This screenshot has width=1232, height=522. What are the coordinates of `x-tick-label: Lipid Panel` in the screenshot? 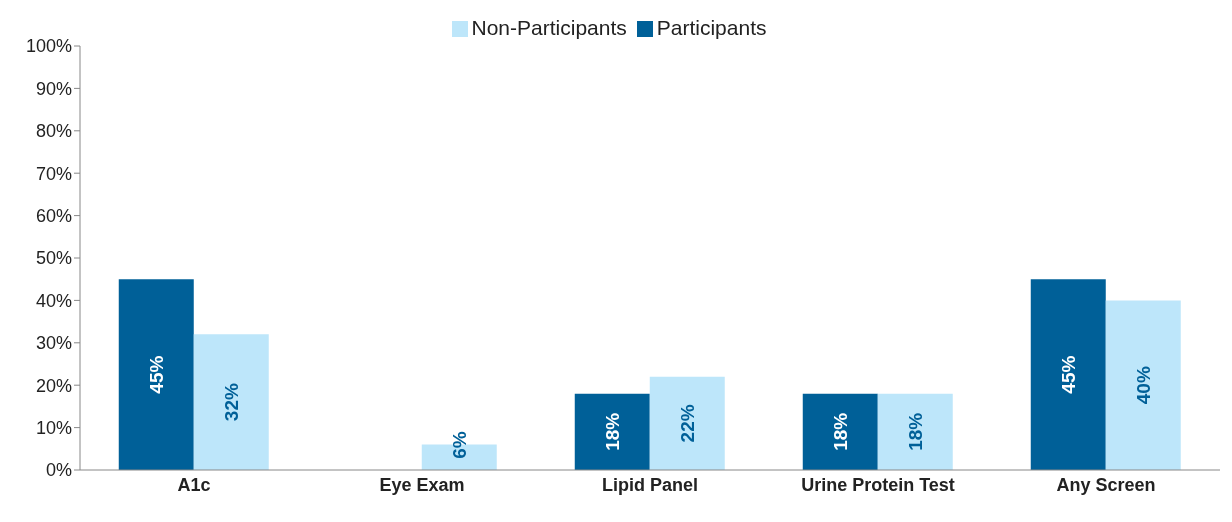 It's located at (650, 484).